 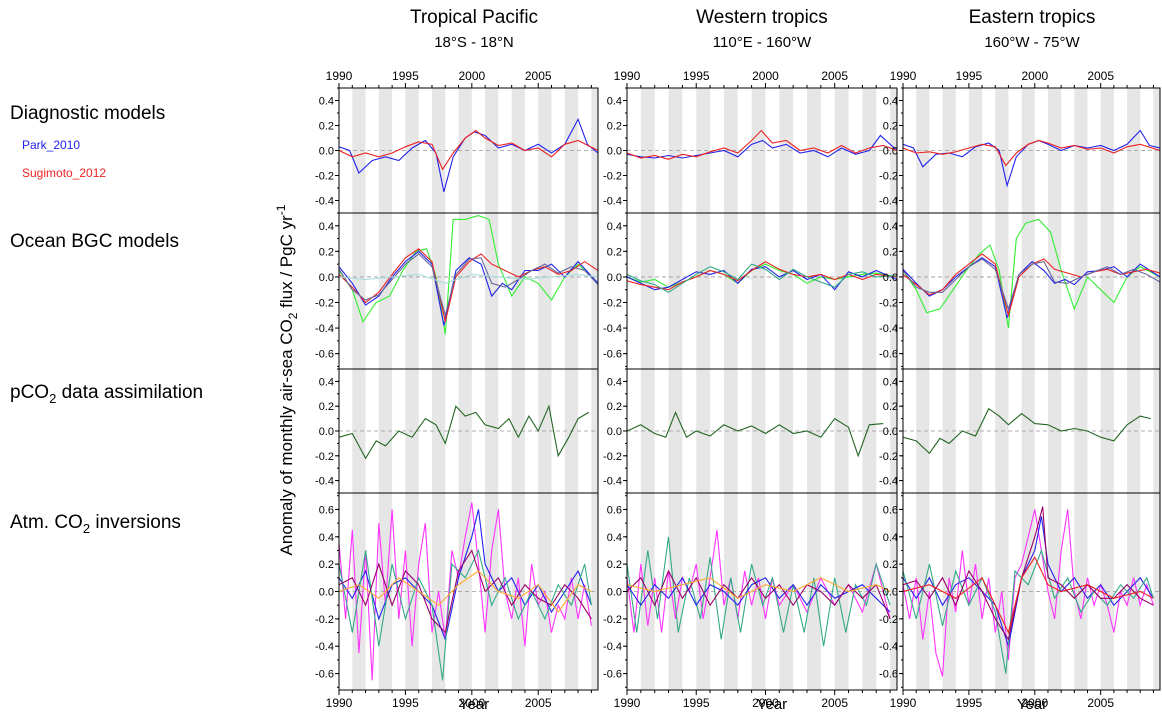 I want to click on panel-r3-c1: 0.6 0.4 0.2 0.0 -0.2 -0.4 -0.6 1990 1995 2000 2005, so click(x=750, y=601).